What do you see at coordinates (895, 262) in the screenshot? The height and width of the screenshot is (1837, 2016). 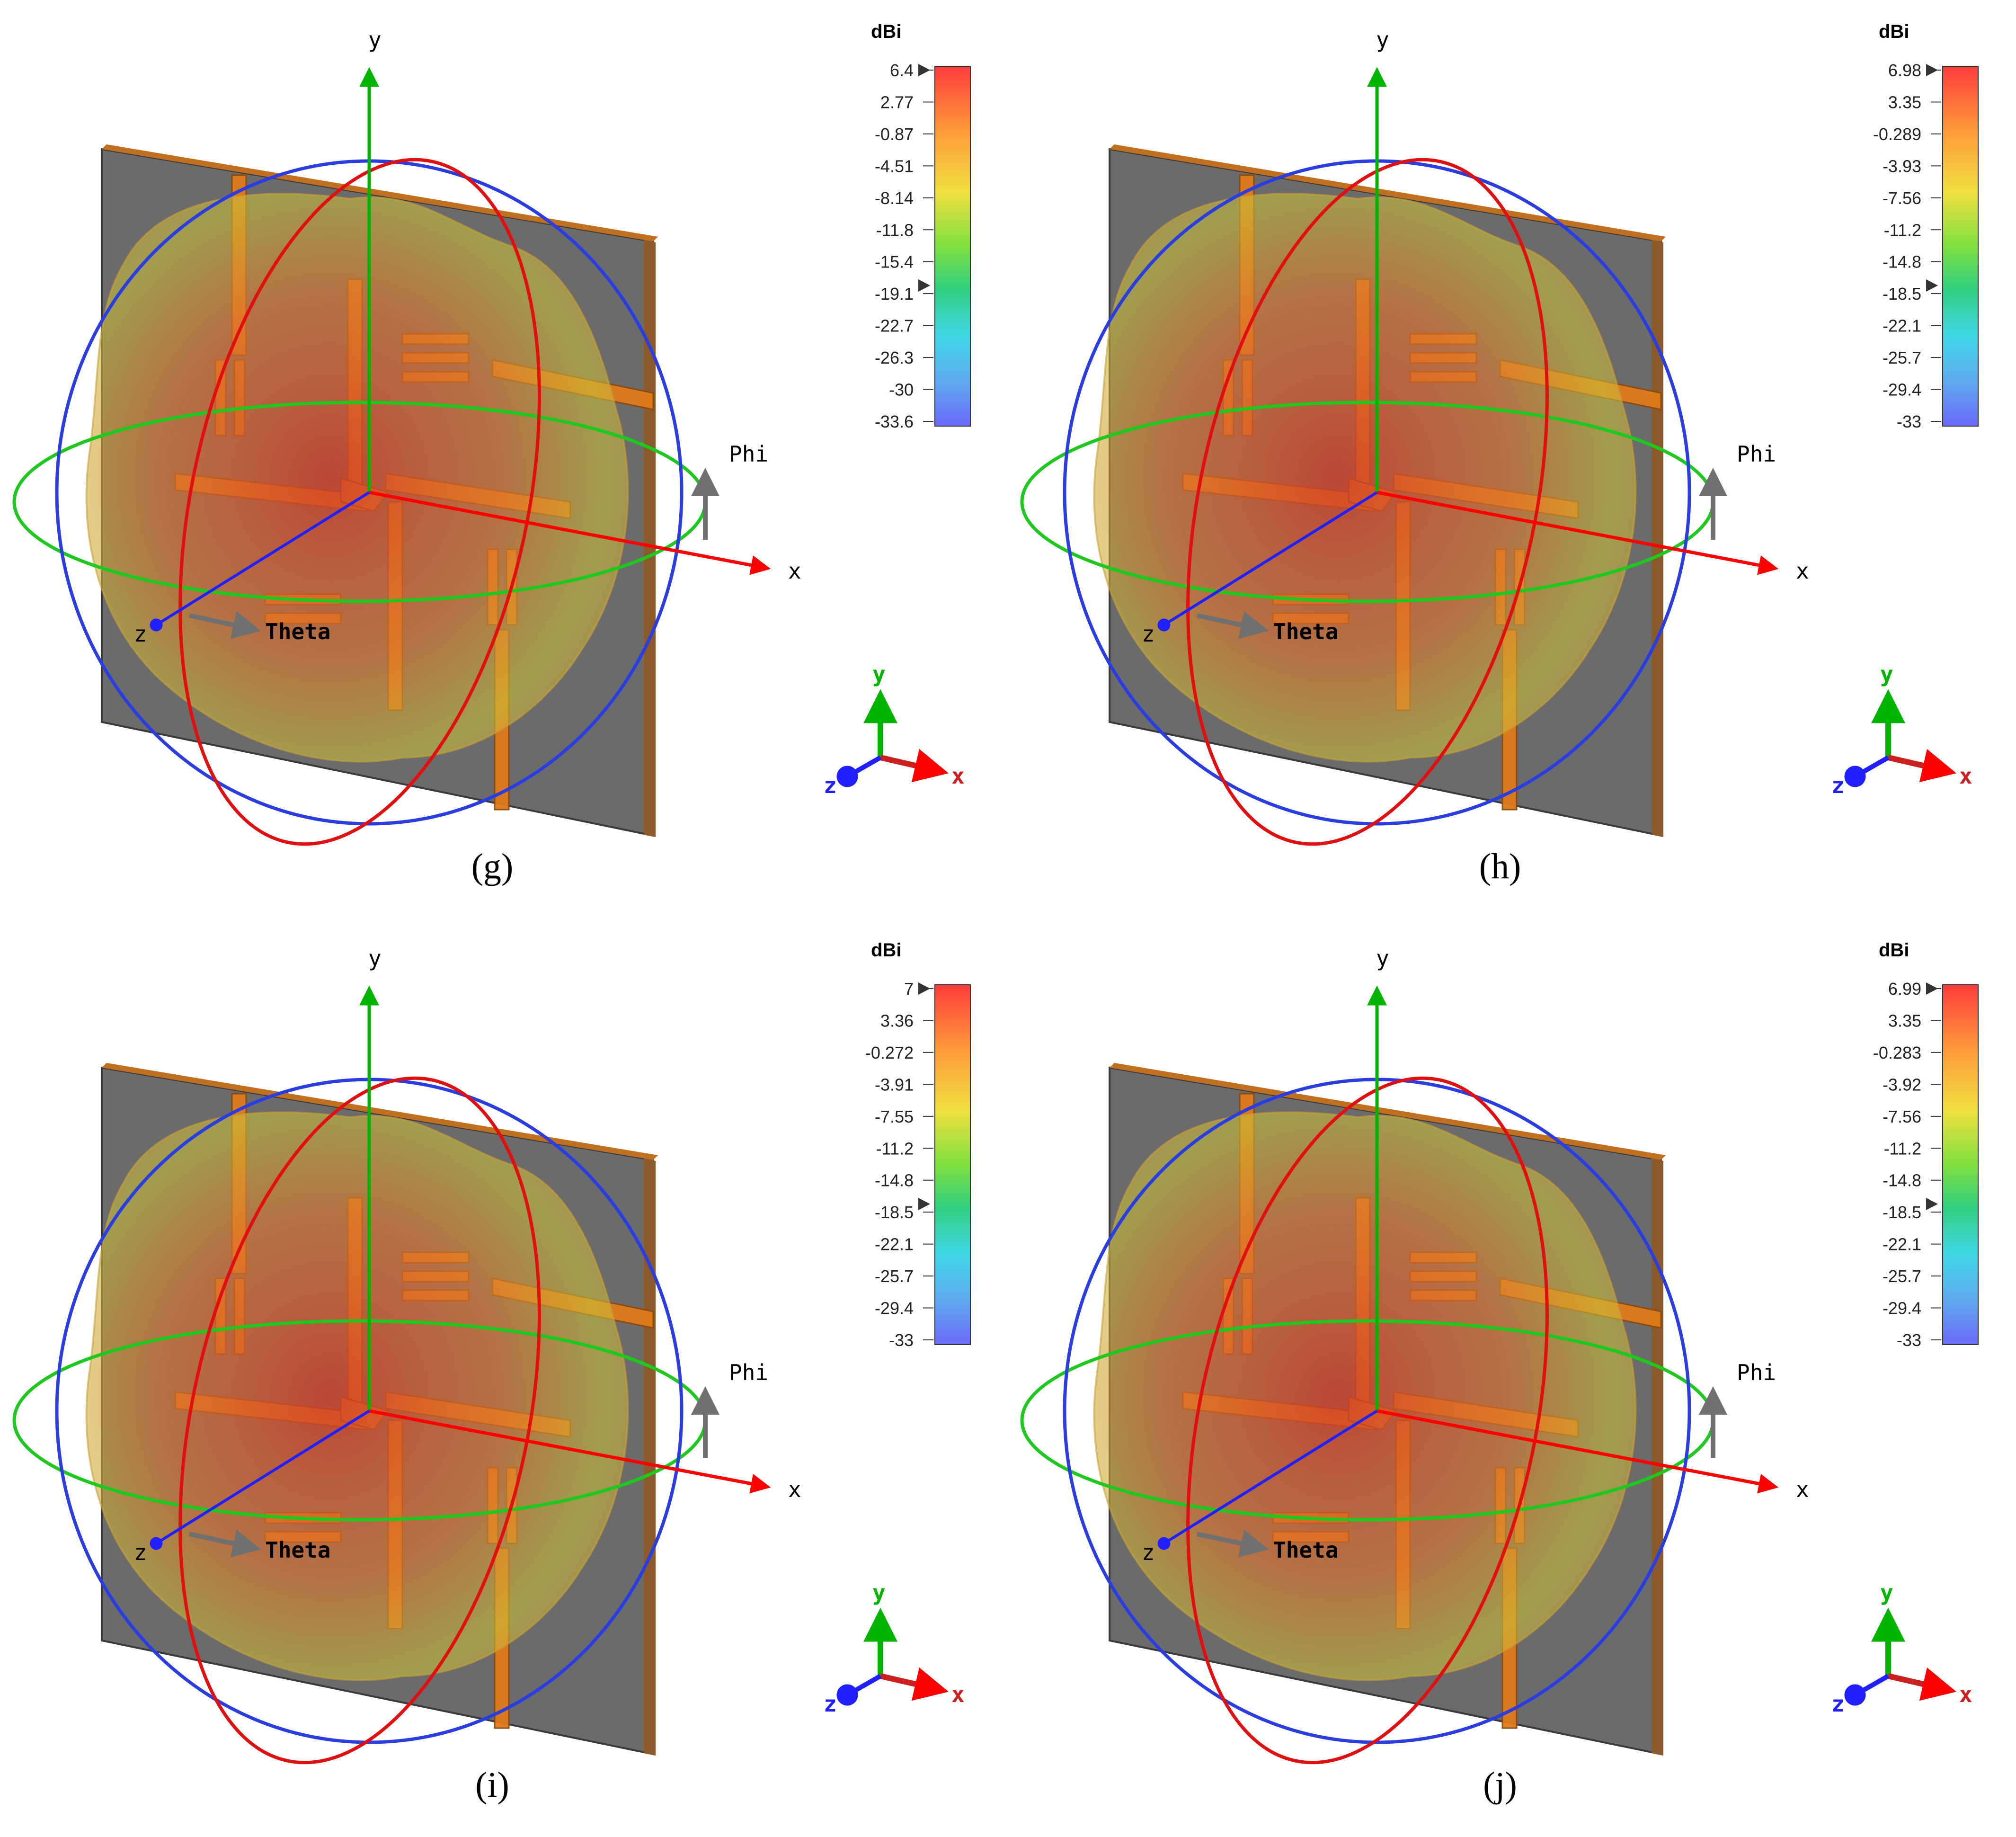 I see `colorbar-tick-label: -15.4` at bounding box center [895, 262].